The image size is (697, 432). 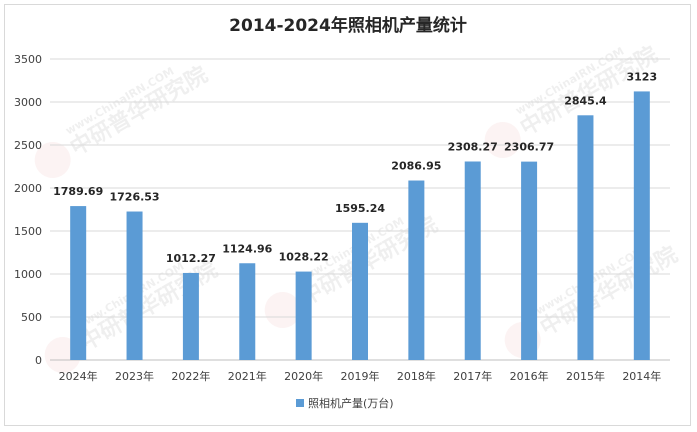 What do you see at coordinates (191, 258) in the screenshot?
I see `data-label: 1012.27` at bounding box center [191, 258].